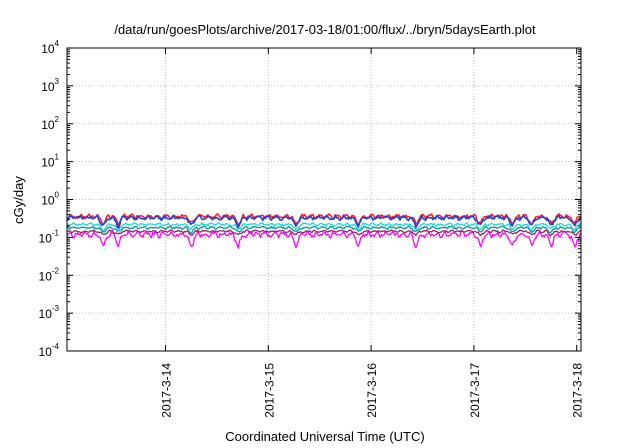 The image size is (640, 448). Describe the element at coordinates (167, 390) in the screenshot. I see `x-tick-label: 2017-3-14` at that location.